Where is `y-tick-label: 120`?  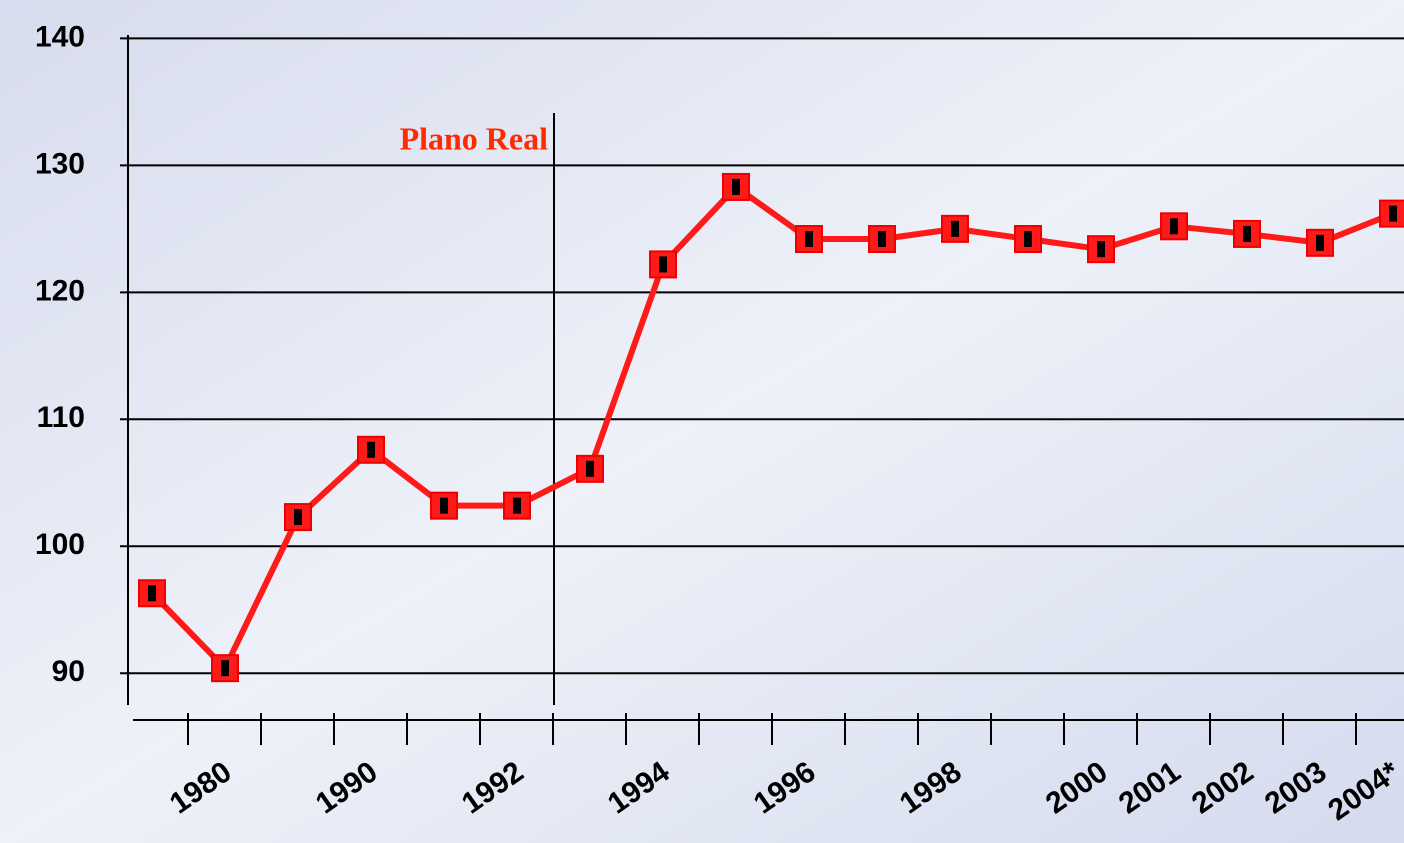
y-tick-label: 120 is located at coordinates (60, 290).